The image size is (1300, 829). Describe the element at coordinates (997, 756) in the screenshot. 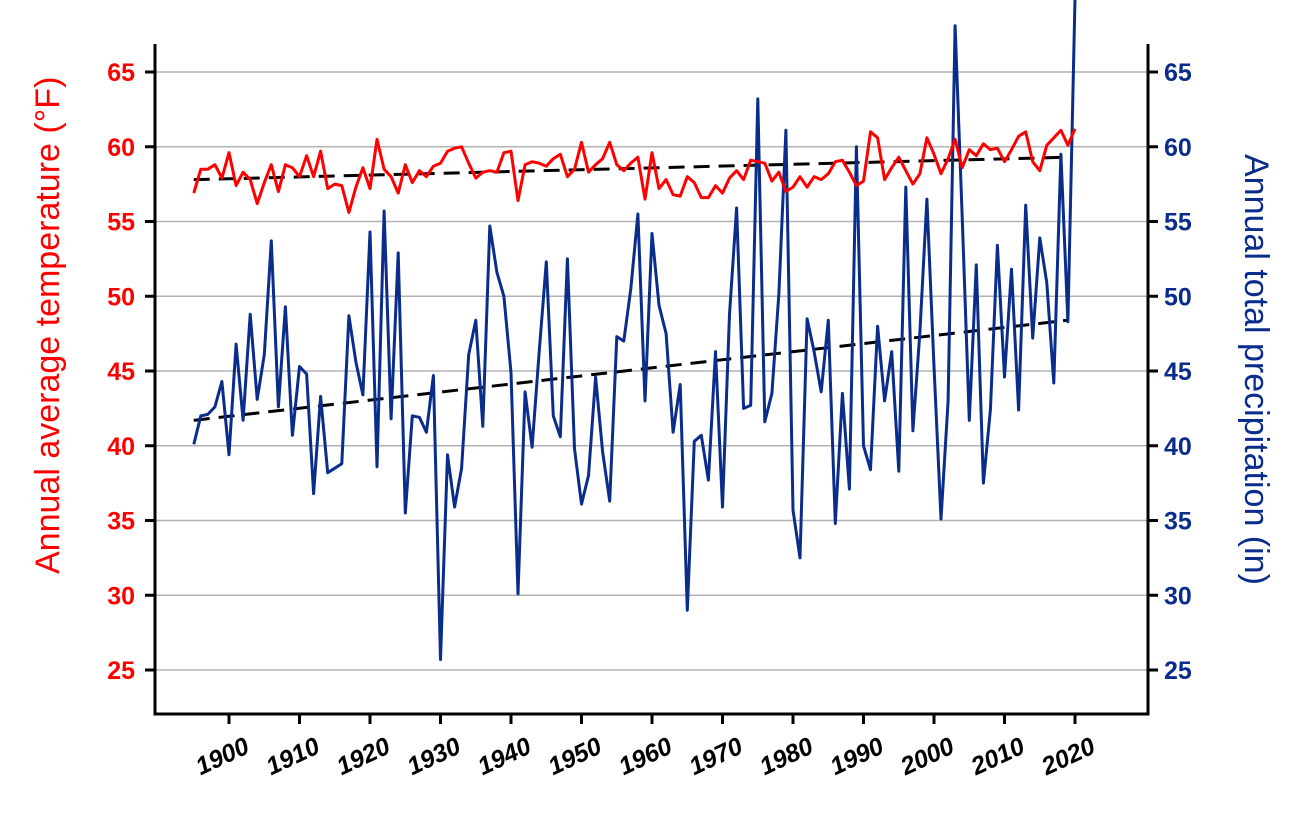

I see `x-tick-label: 2010` at that location.